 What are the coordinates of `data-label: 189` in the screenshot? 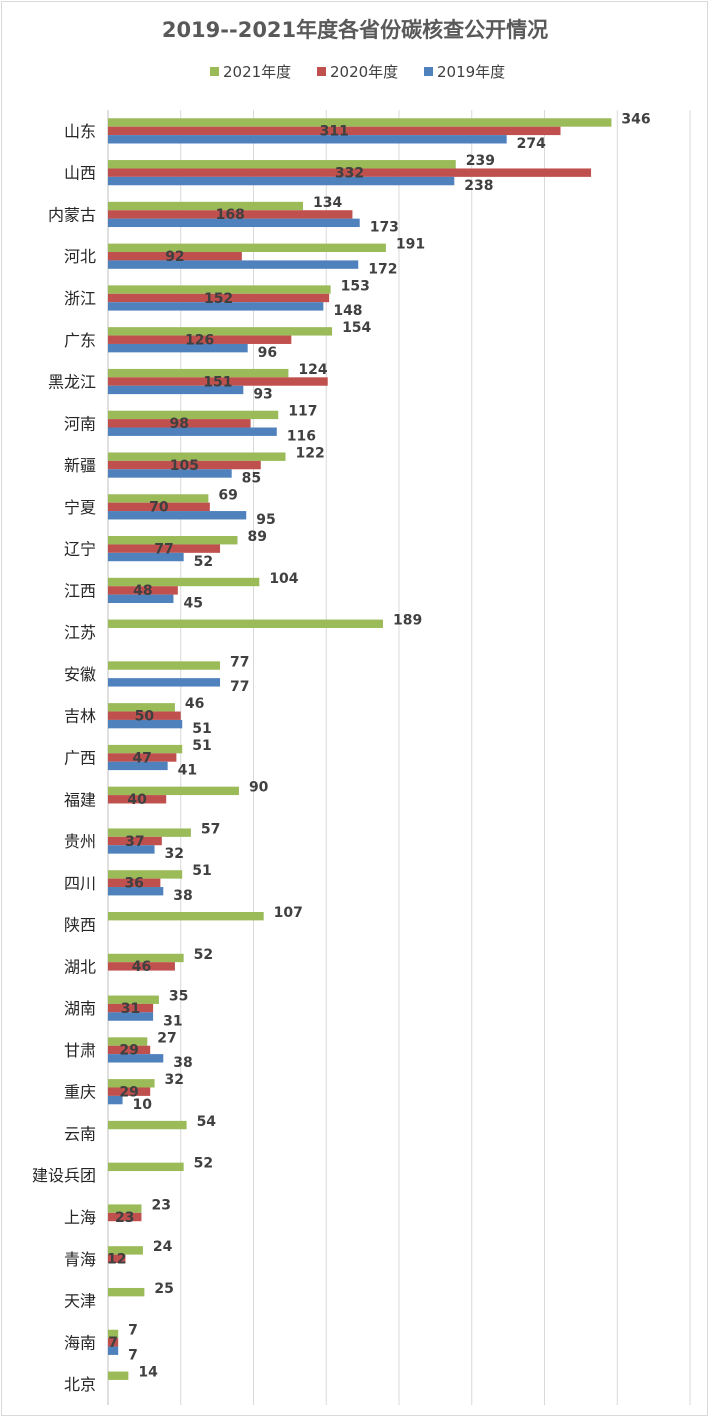 It's located at (407, 621).